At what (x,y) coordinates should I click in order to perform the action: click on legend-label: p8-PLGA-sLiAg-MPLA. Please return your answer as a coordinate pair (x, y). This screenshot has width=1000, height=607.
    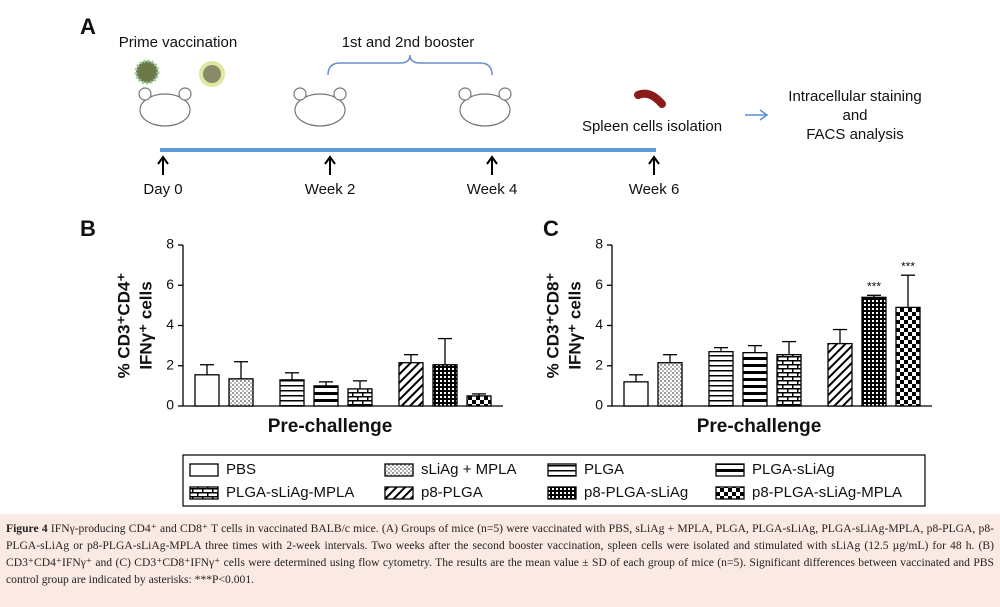
    Looking at the image, I should click on (827, 492).